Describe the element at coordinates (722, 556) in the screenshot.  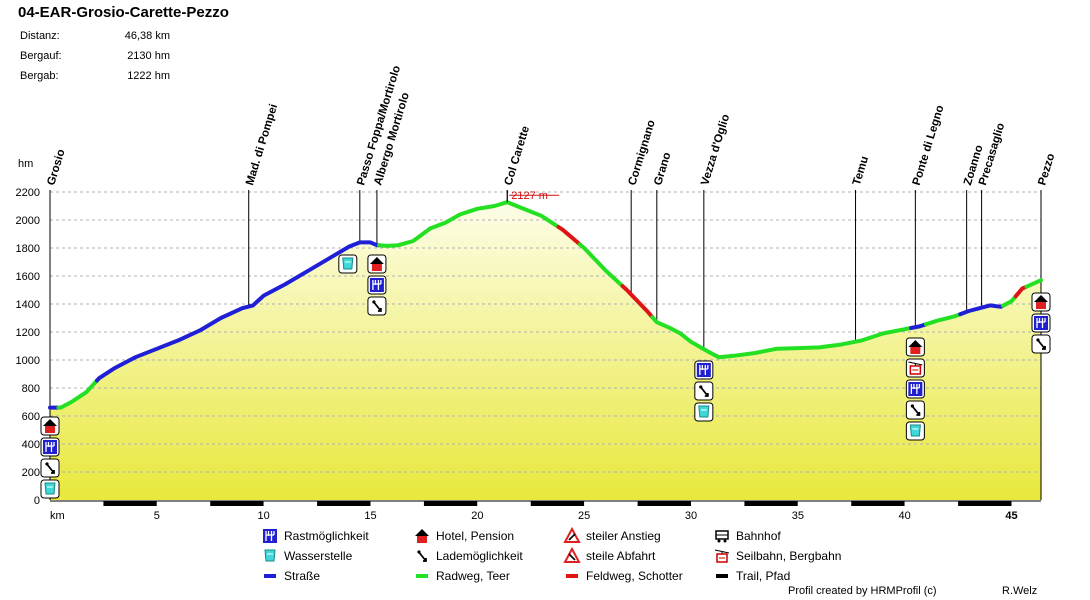
I see `cablecar-icon` at that location.